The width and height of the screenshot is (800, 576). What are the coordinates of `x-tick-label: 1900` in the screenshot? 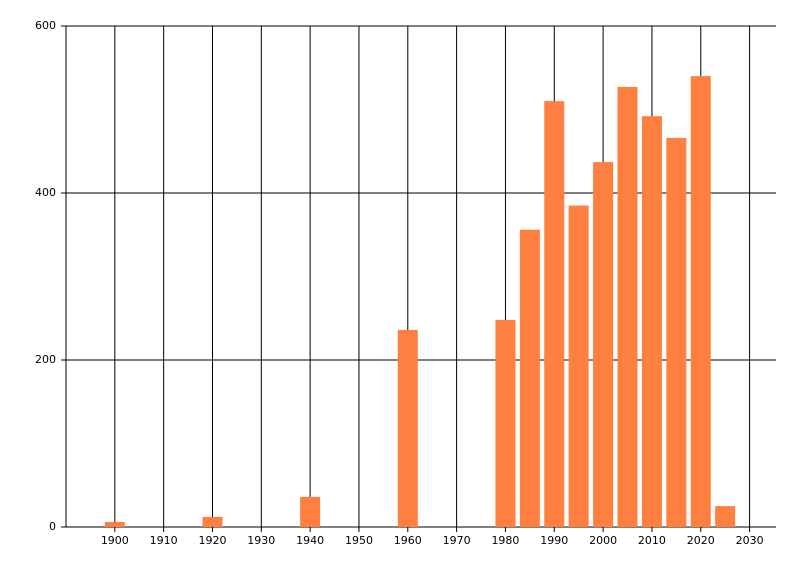 It's located at (115, 540).